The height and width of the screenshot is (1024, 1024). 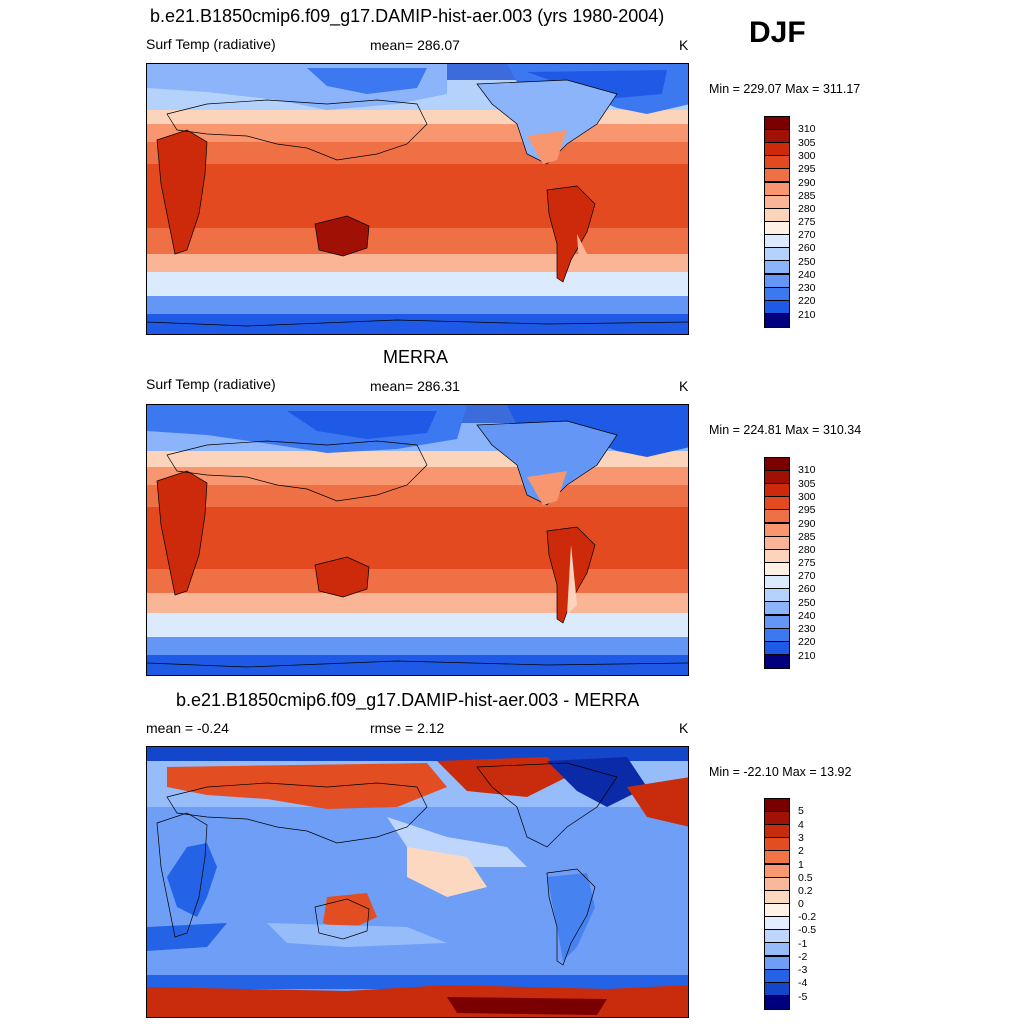 What do you see at coordinates (807, 156) in the screenshot?
I see `panel1-colorbar-tick: 300` at bounding box center [807, 156].